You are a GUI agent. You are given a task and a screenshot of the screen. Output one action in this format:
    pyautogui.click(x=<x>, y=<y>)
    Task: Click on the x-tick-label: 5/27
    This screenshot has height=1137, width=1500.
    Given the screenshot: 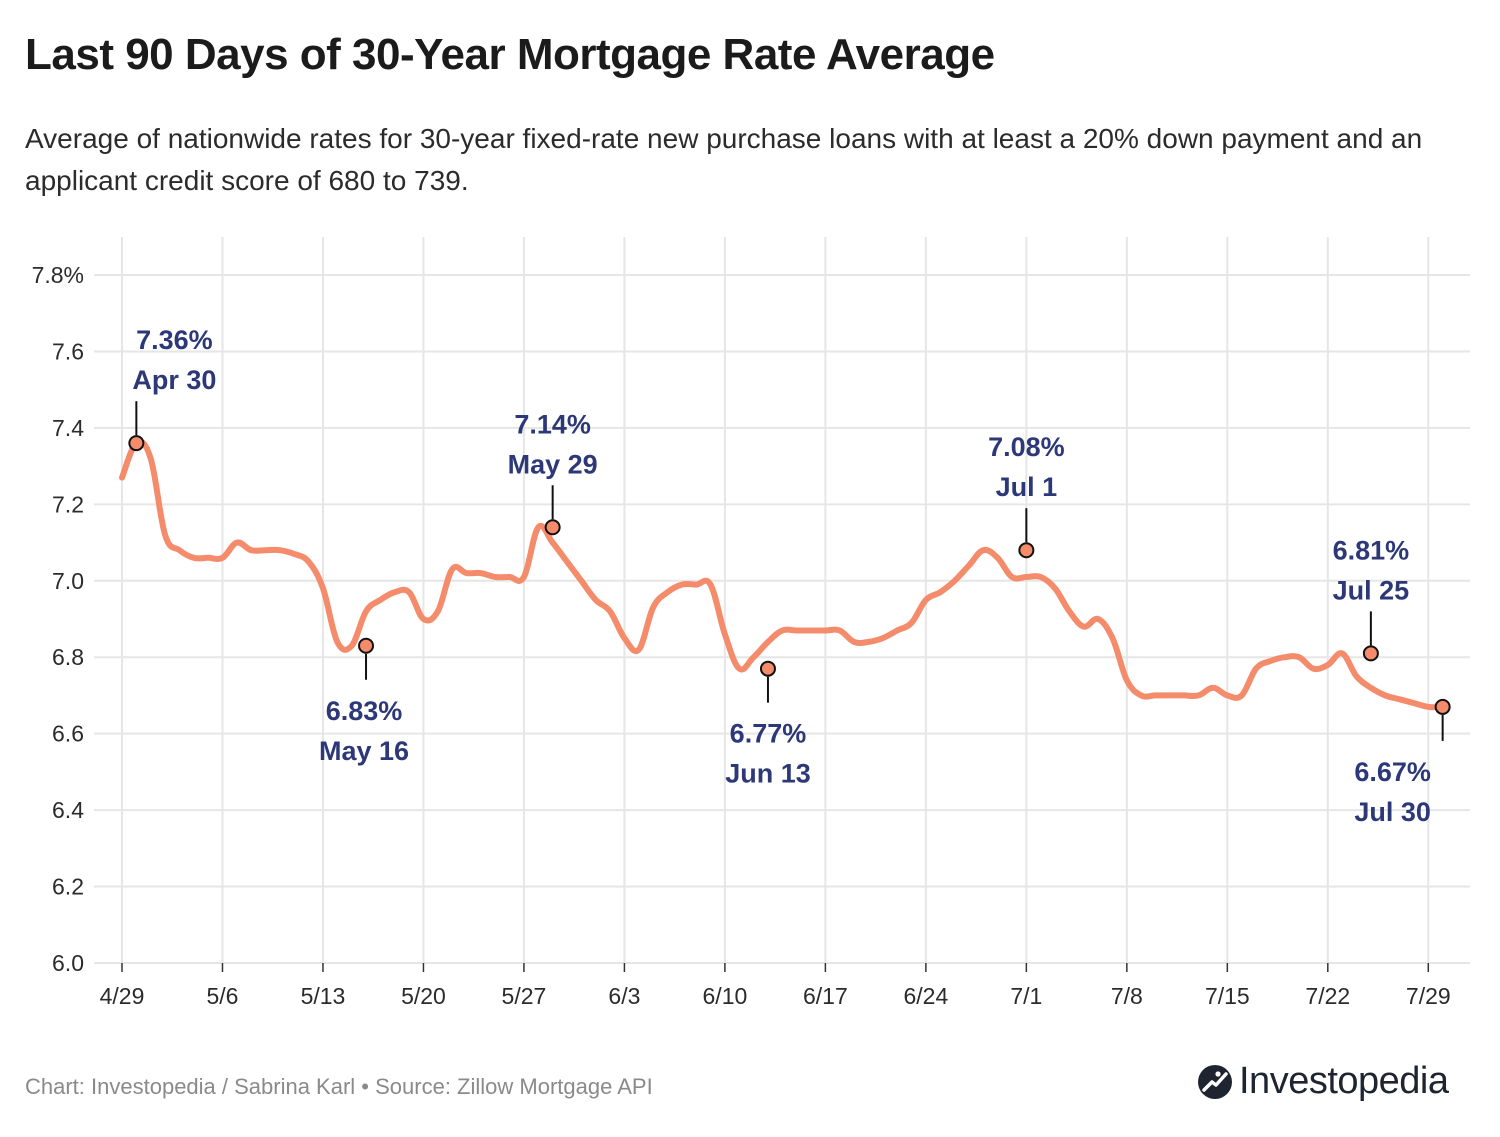 What is the action you would take?
    pyautogui.click(x=524, y=996)
    